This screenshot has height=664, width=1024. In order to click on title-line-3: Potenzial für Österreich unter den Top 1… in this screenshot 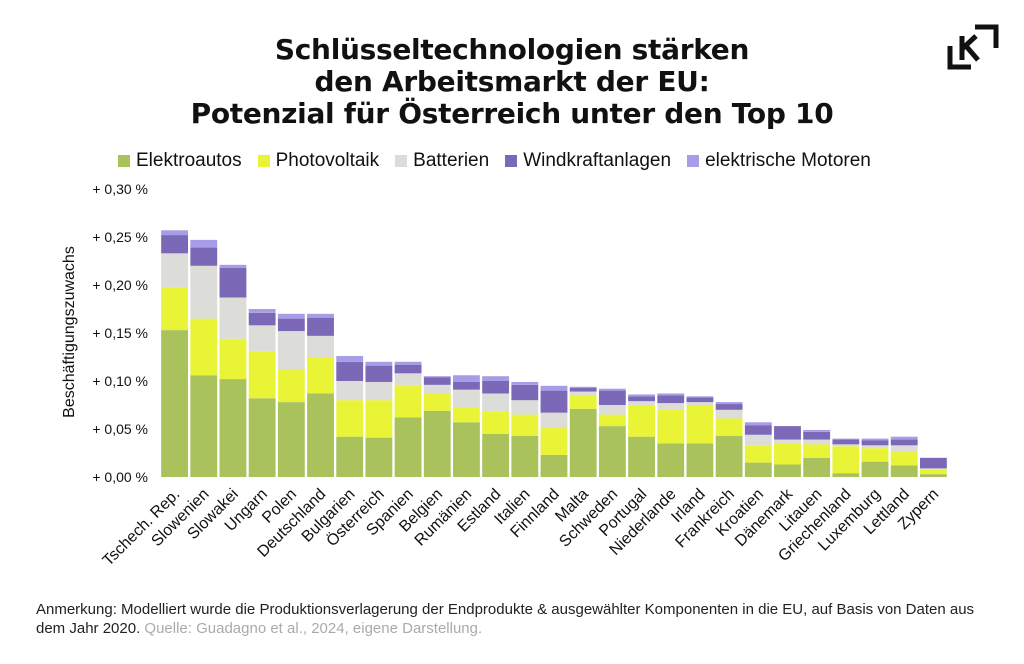, I will do `click(512, 113)`.